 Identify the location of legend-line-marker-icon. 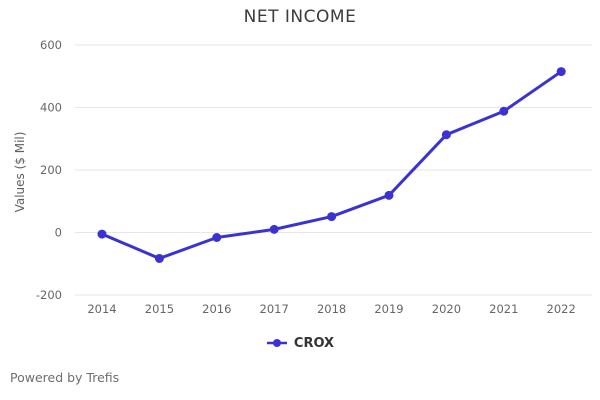
(276, 343).